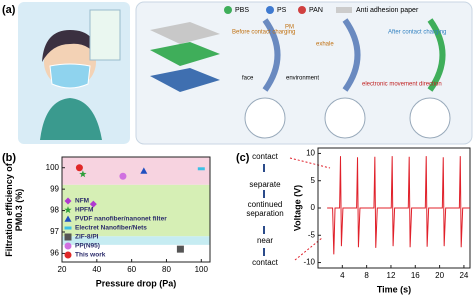  Describe the element at coordinates (70, 46) in the screenshot. I see `hair` at that location.